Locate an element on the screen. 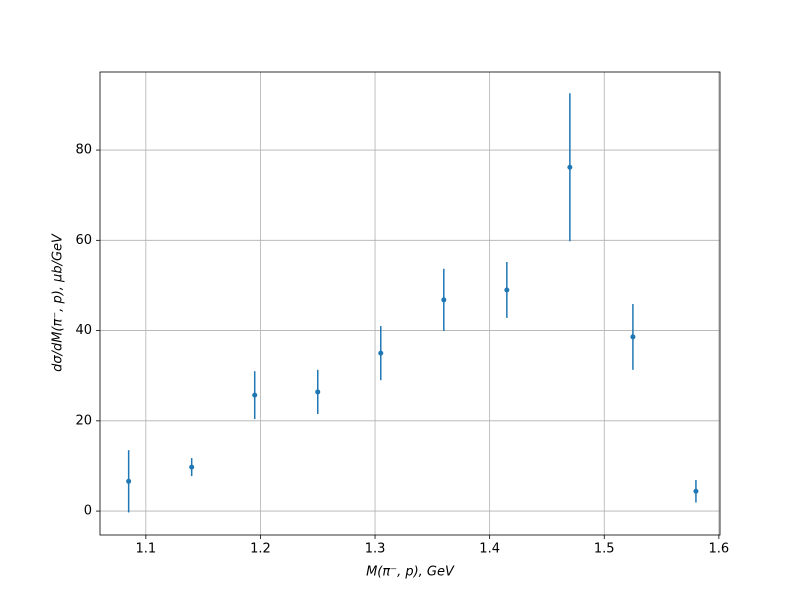 This screenshot has width=800, height=600. x-tick-label: 1.2 is located at coordinates (260, 549).